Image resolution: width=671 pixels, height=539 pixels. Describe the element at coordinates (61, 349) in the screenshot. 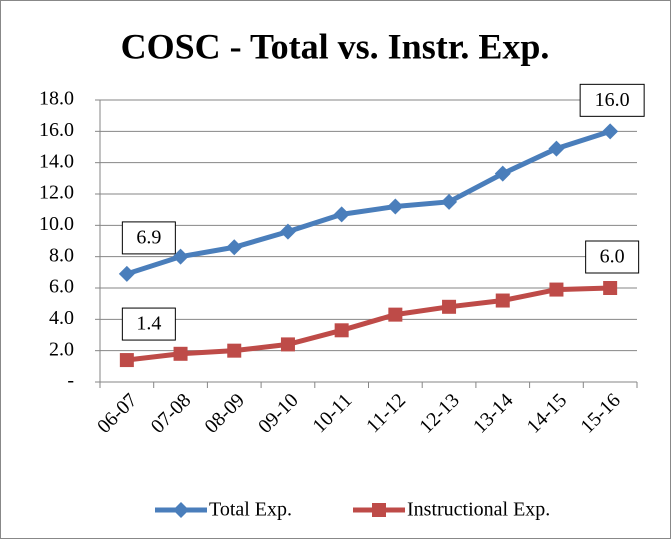

I see `y-tick-label: 2.0` at that location.